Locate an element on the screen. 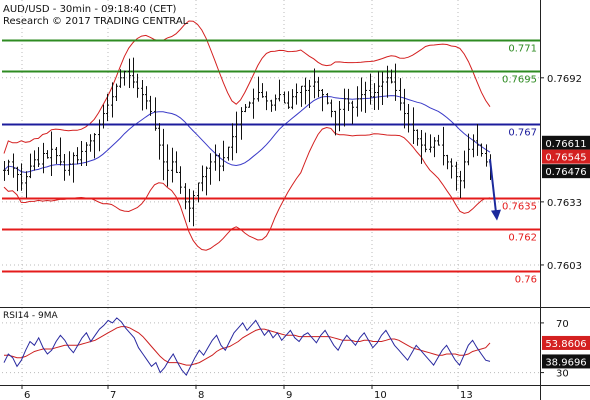  price-axis: 0.7692 0.7633 0.7603 0.76611 0.76545 0.76476 is located at coordinates (565, 173).